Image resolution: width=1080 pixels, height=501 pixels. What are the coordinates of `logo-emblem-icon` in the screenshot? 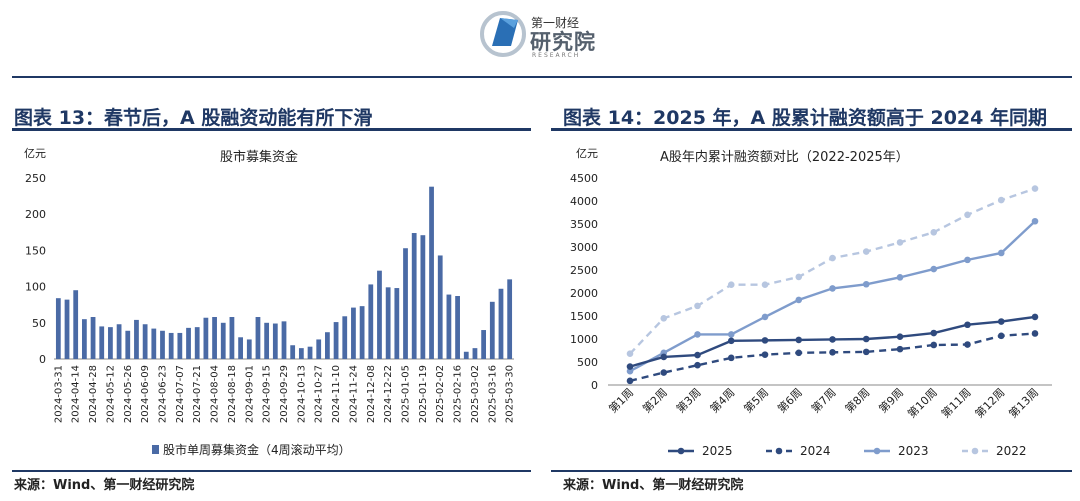 It's located at (503, 34).